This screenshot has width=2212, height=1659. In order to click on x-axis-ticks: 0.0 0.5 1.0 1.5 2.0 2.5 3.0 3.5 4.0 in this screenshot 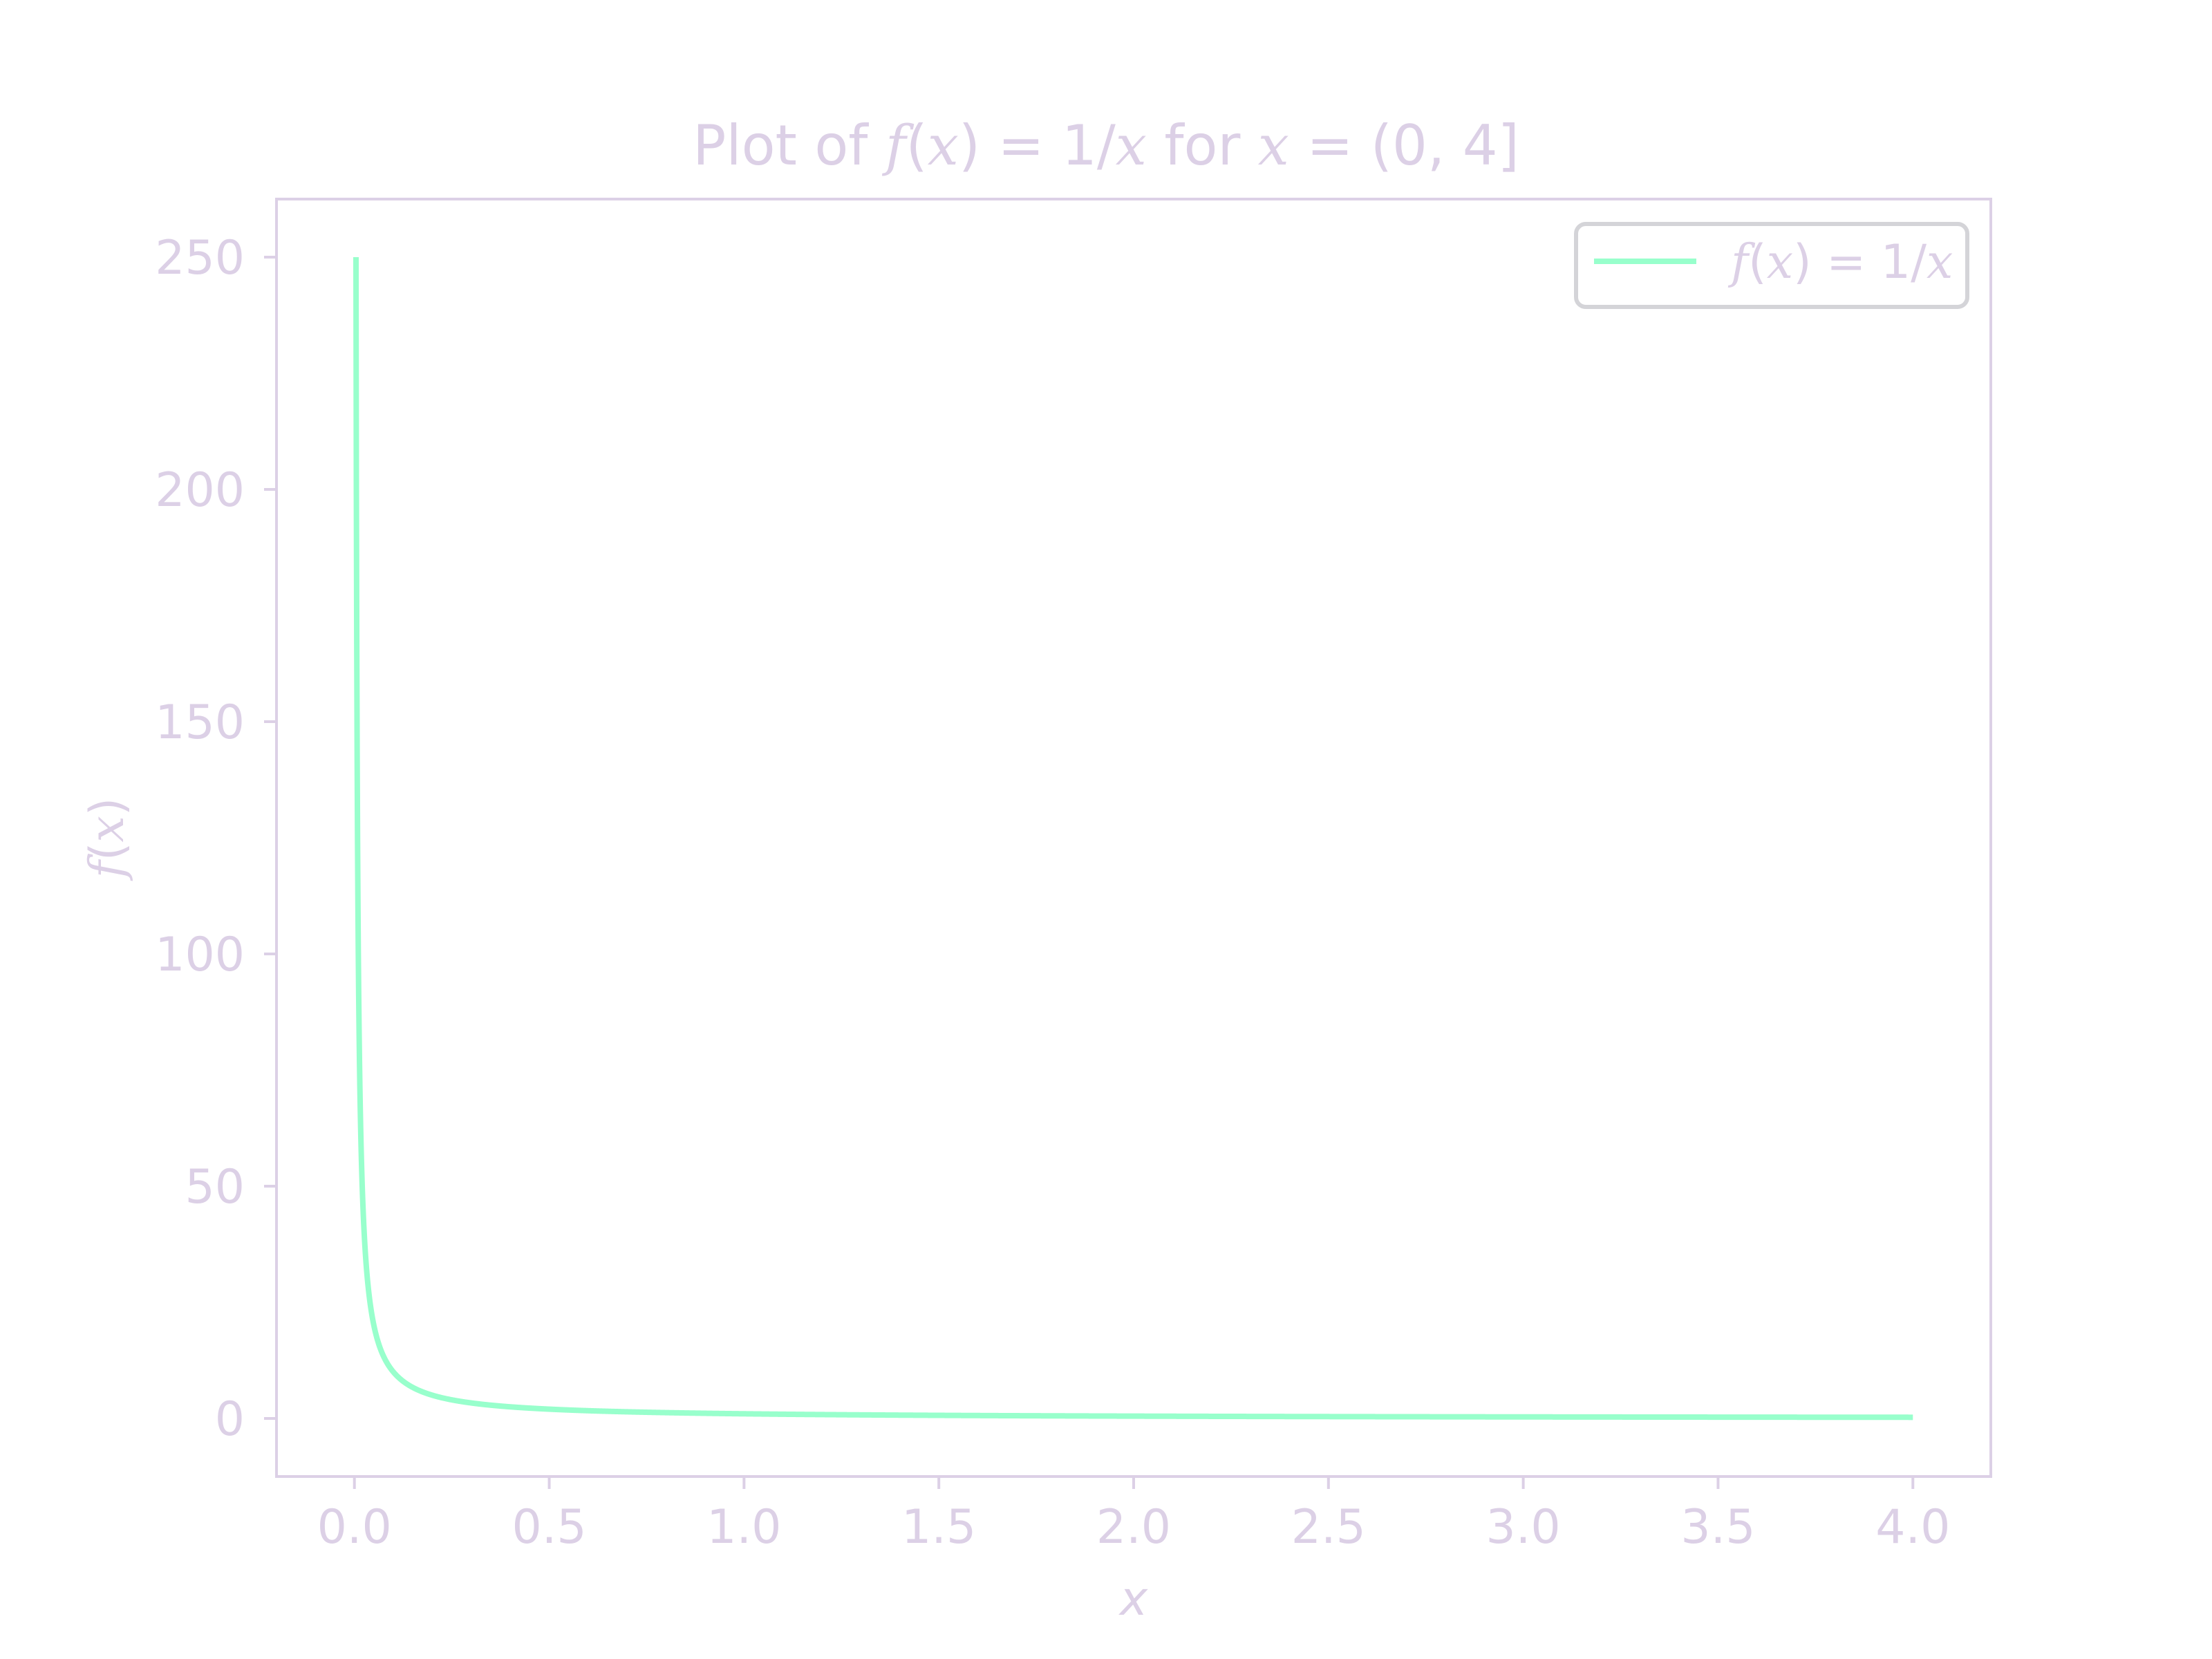, I will do `click(1133, 1516)`.